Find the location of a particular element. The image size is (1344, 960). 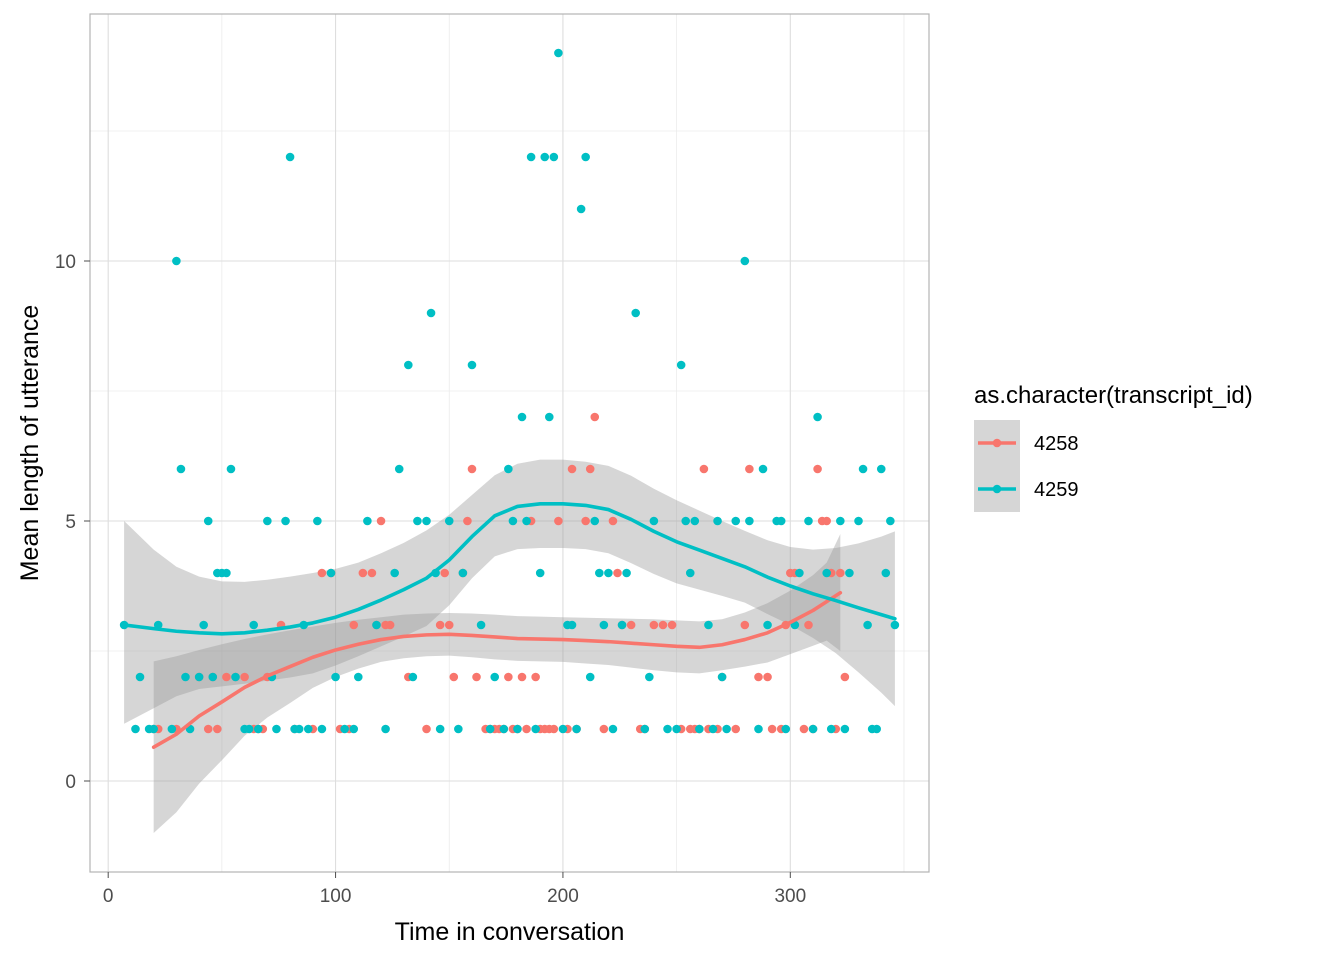

y-tick-label: 0 is located at coordinates (70, 782).